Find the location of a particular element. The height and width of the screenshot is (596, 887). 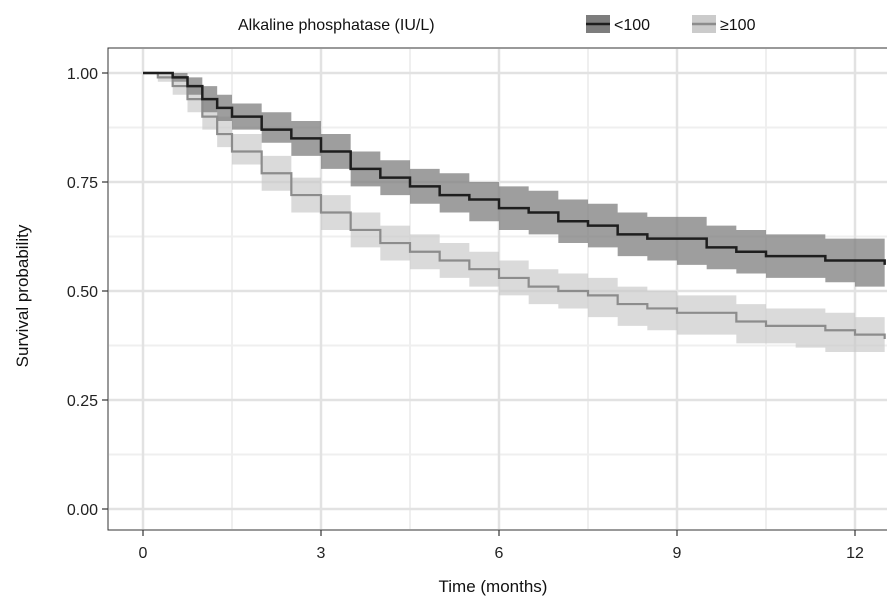

x-tick-label: 12 is located at coordinates (855, 553).